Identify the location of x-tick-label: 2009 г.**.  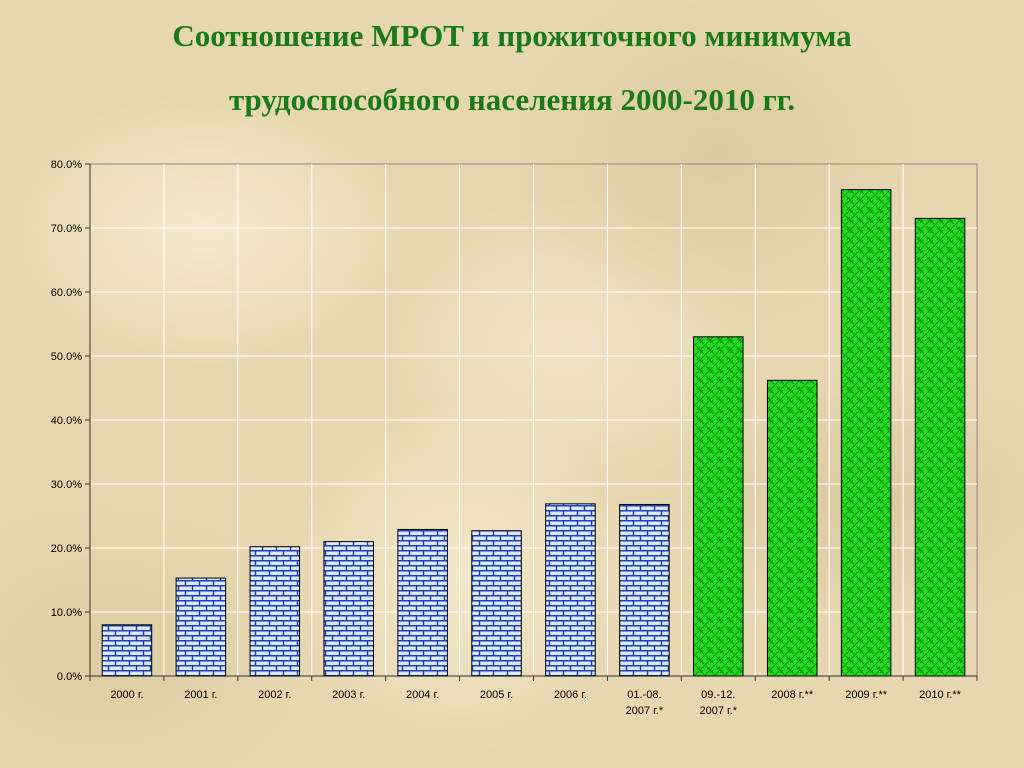
(866, 695).